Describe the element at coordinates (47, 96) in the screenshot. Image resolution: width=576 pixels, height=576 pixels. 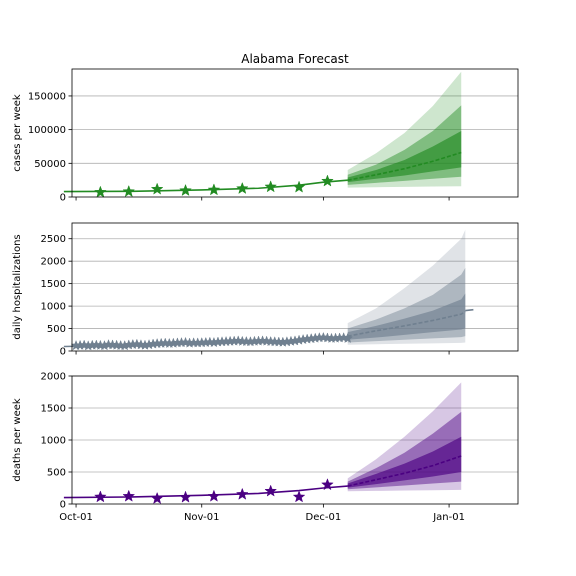
I see `y-tick-label-cases: 150000` at that location.